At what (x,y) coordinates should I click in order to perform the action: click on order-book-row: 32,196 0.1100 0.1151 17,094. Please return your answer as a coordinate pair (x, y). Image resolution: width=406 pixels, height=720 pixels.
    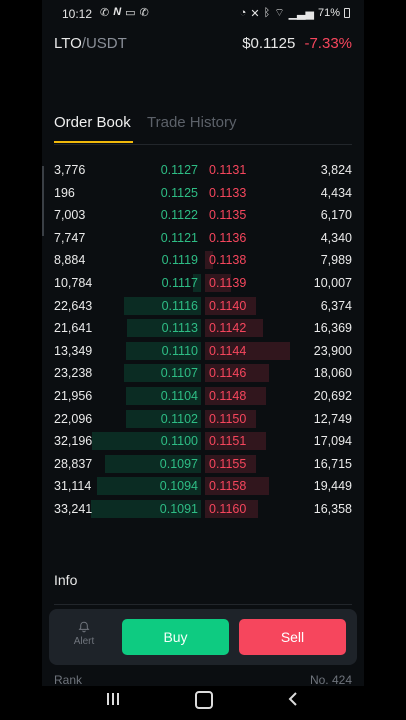
    Looking at the image, I should click on (203, 441).